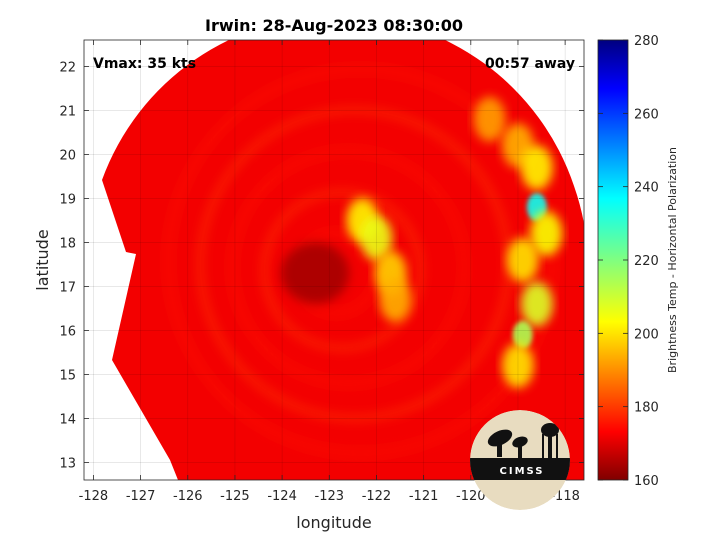 The width and height of the screenshot is (720, 540). What do you see at coordinates (67, 463) in the screenshot?
I see `y-tick-label: 13` at bounding box center [67, 463].